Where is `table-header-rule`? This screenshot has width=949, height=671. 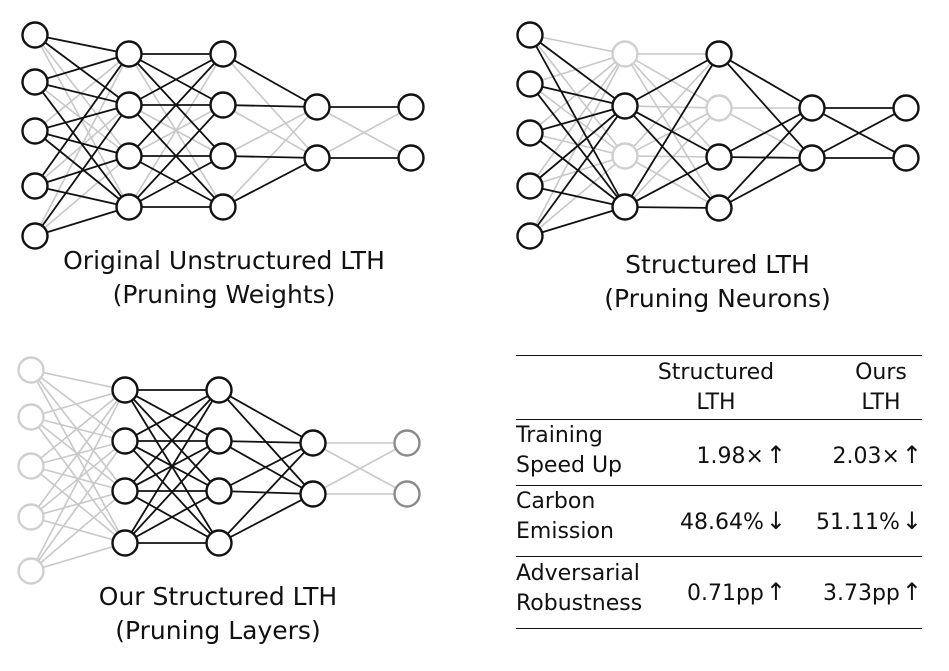 table-header-rule is located at coordinates (719, 419).